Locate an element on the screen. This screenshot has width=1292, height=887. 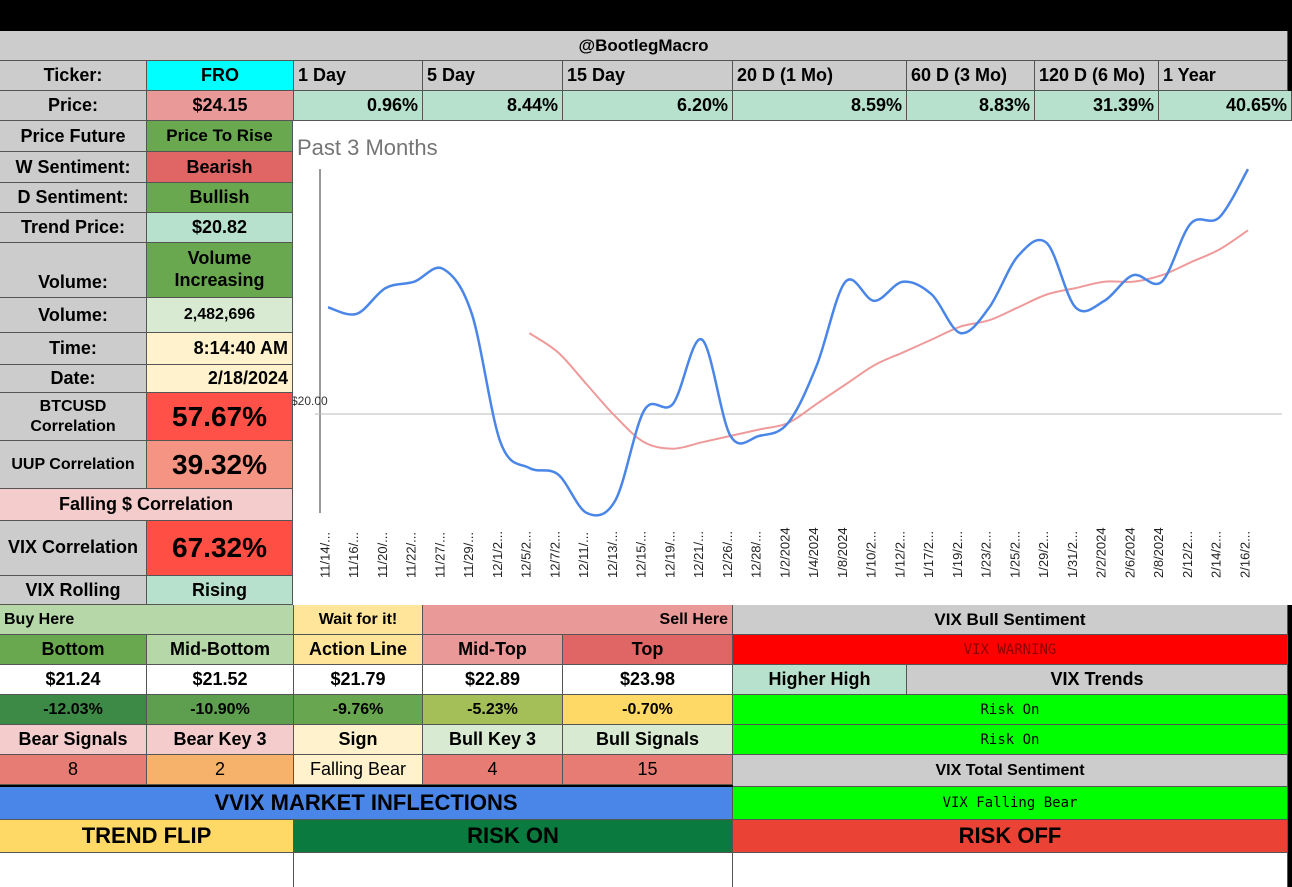
signal-header-bull-key-3: Bull Key 3 is located at coordinates (493, 740).